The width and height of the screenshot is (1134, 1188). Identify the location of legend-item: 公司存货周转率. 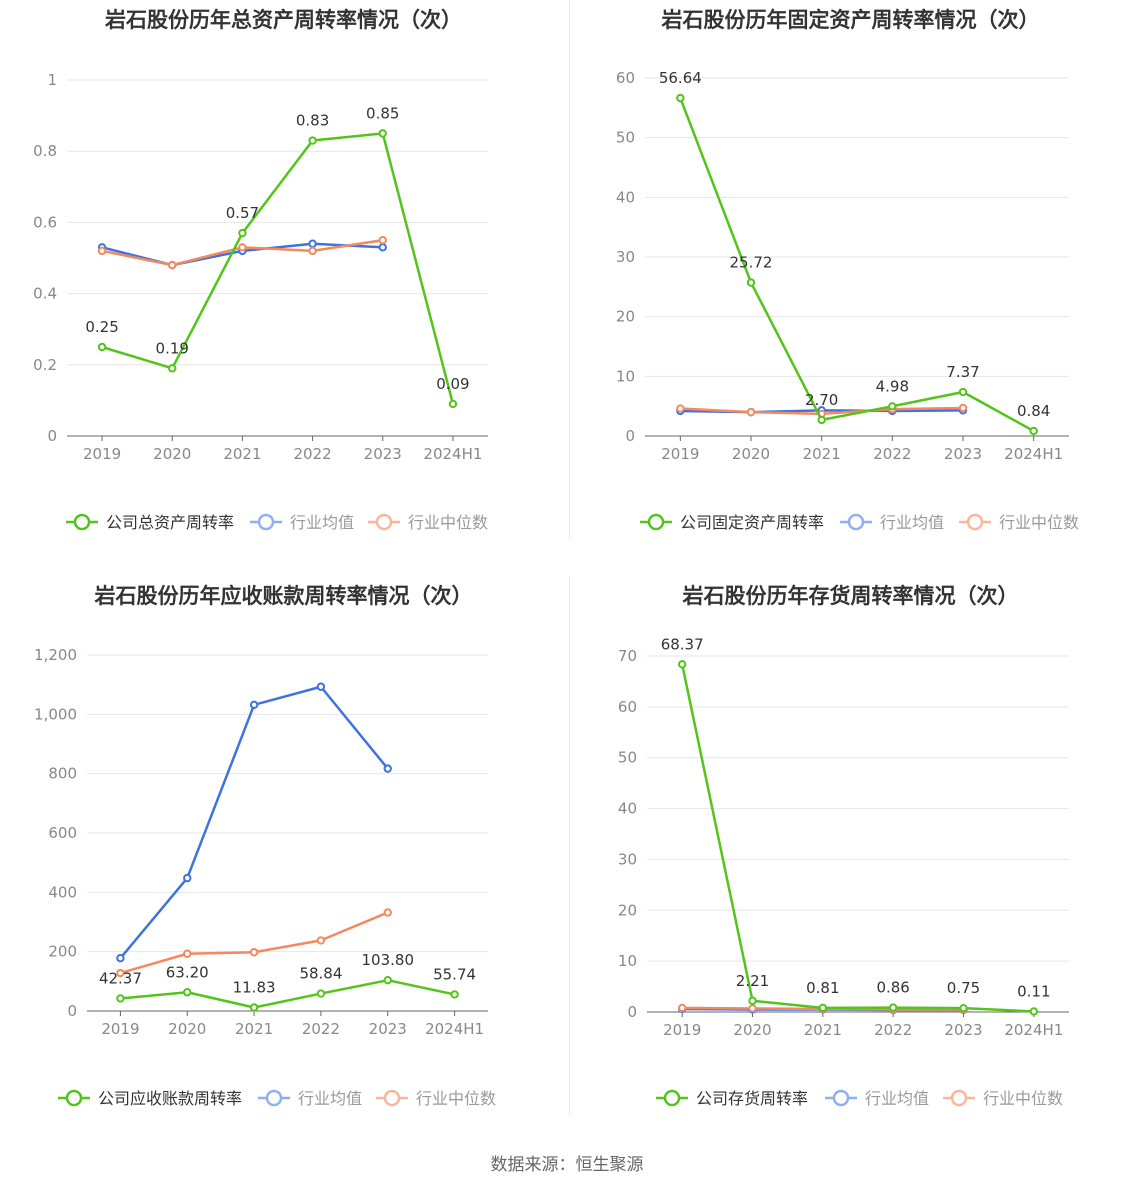
(732, 1098).